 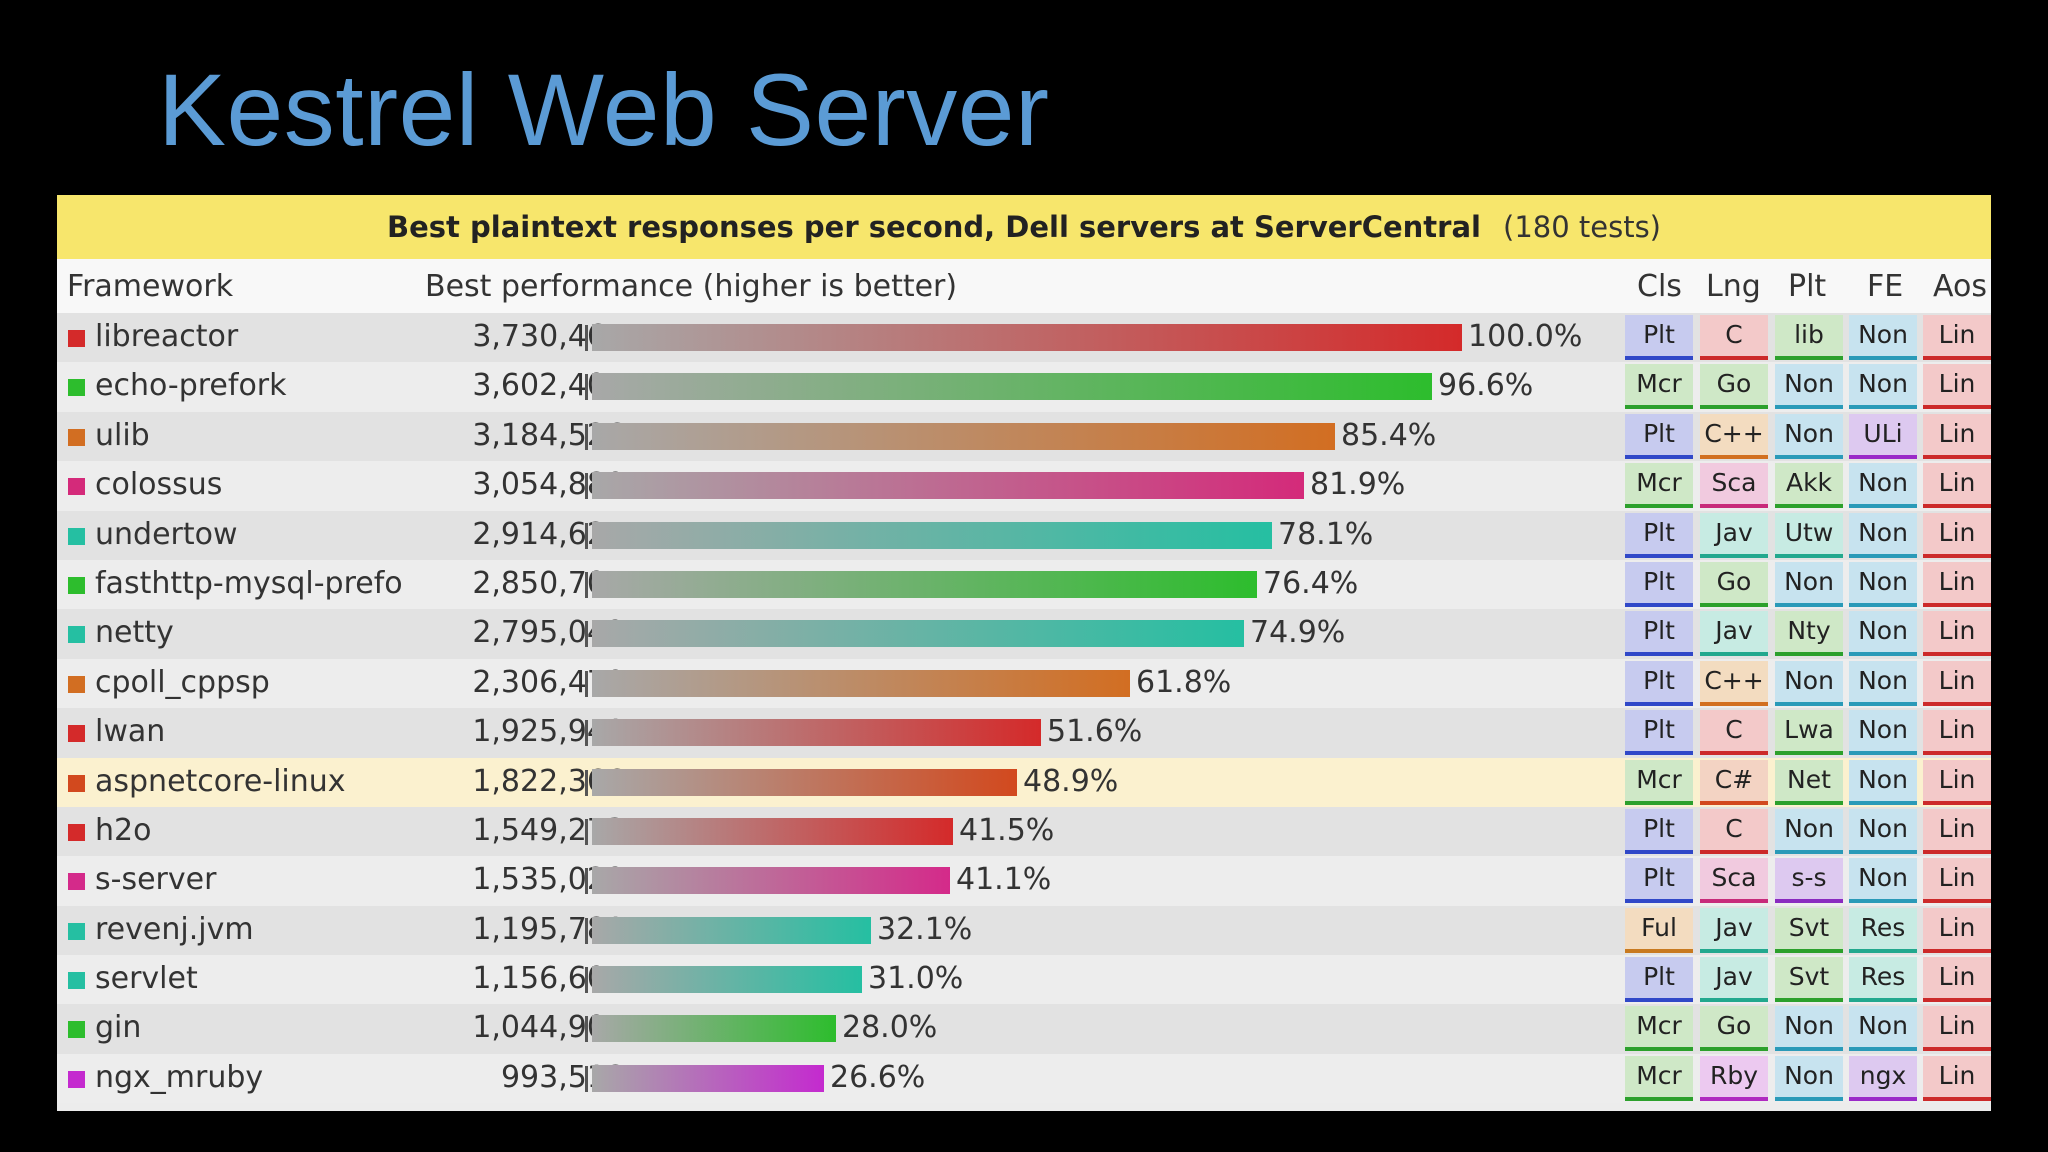 What do you see at coordinates (191, 386) in the screenshot?
I see `framework-name: echo-prefork` at bounding box center [191, 386].